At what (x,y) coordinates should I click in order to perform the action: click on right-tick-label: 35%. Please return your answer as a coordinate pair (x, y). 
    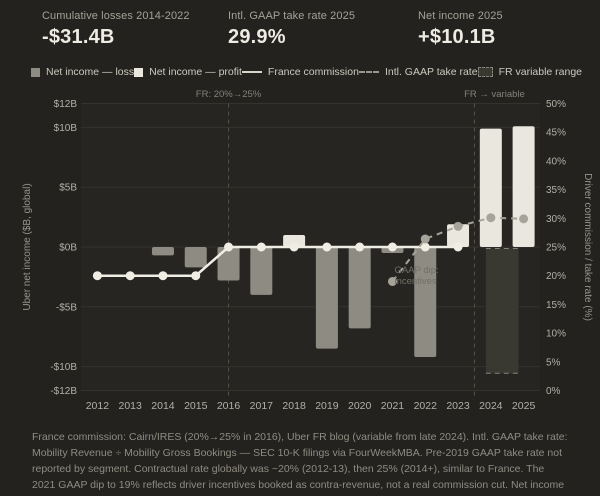
    Looking at the image, I should click on (556, 190).